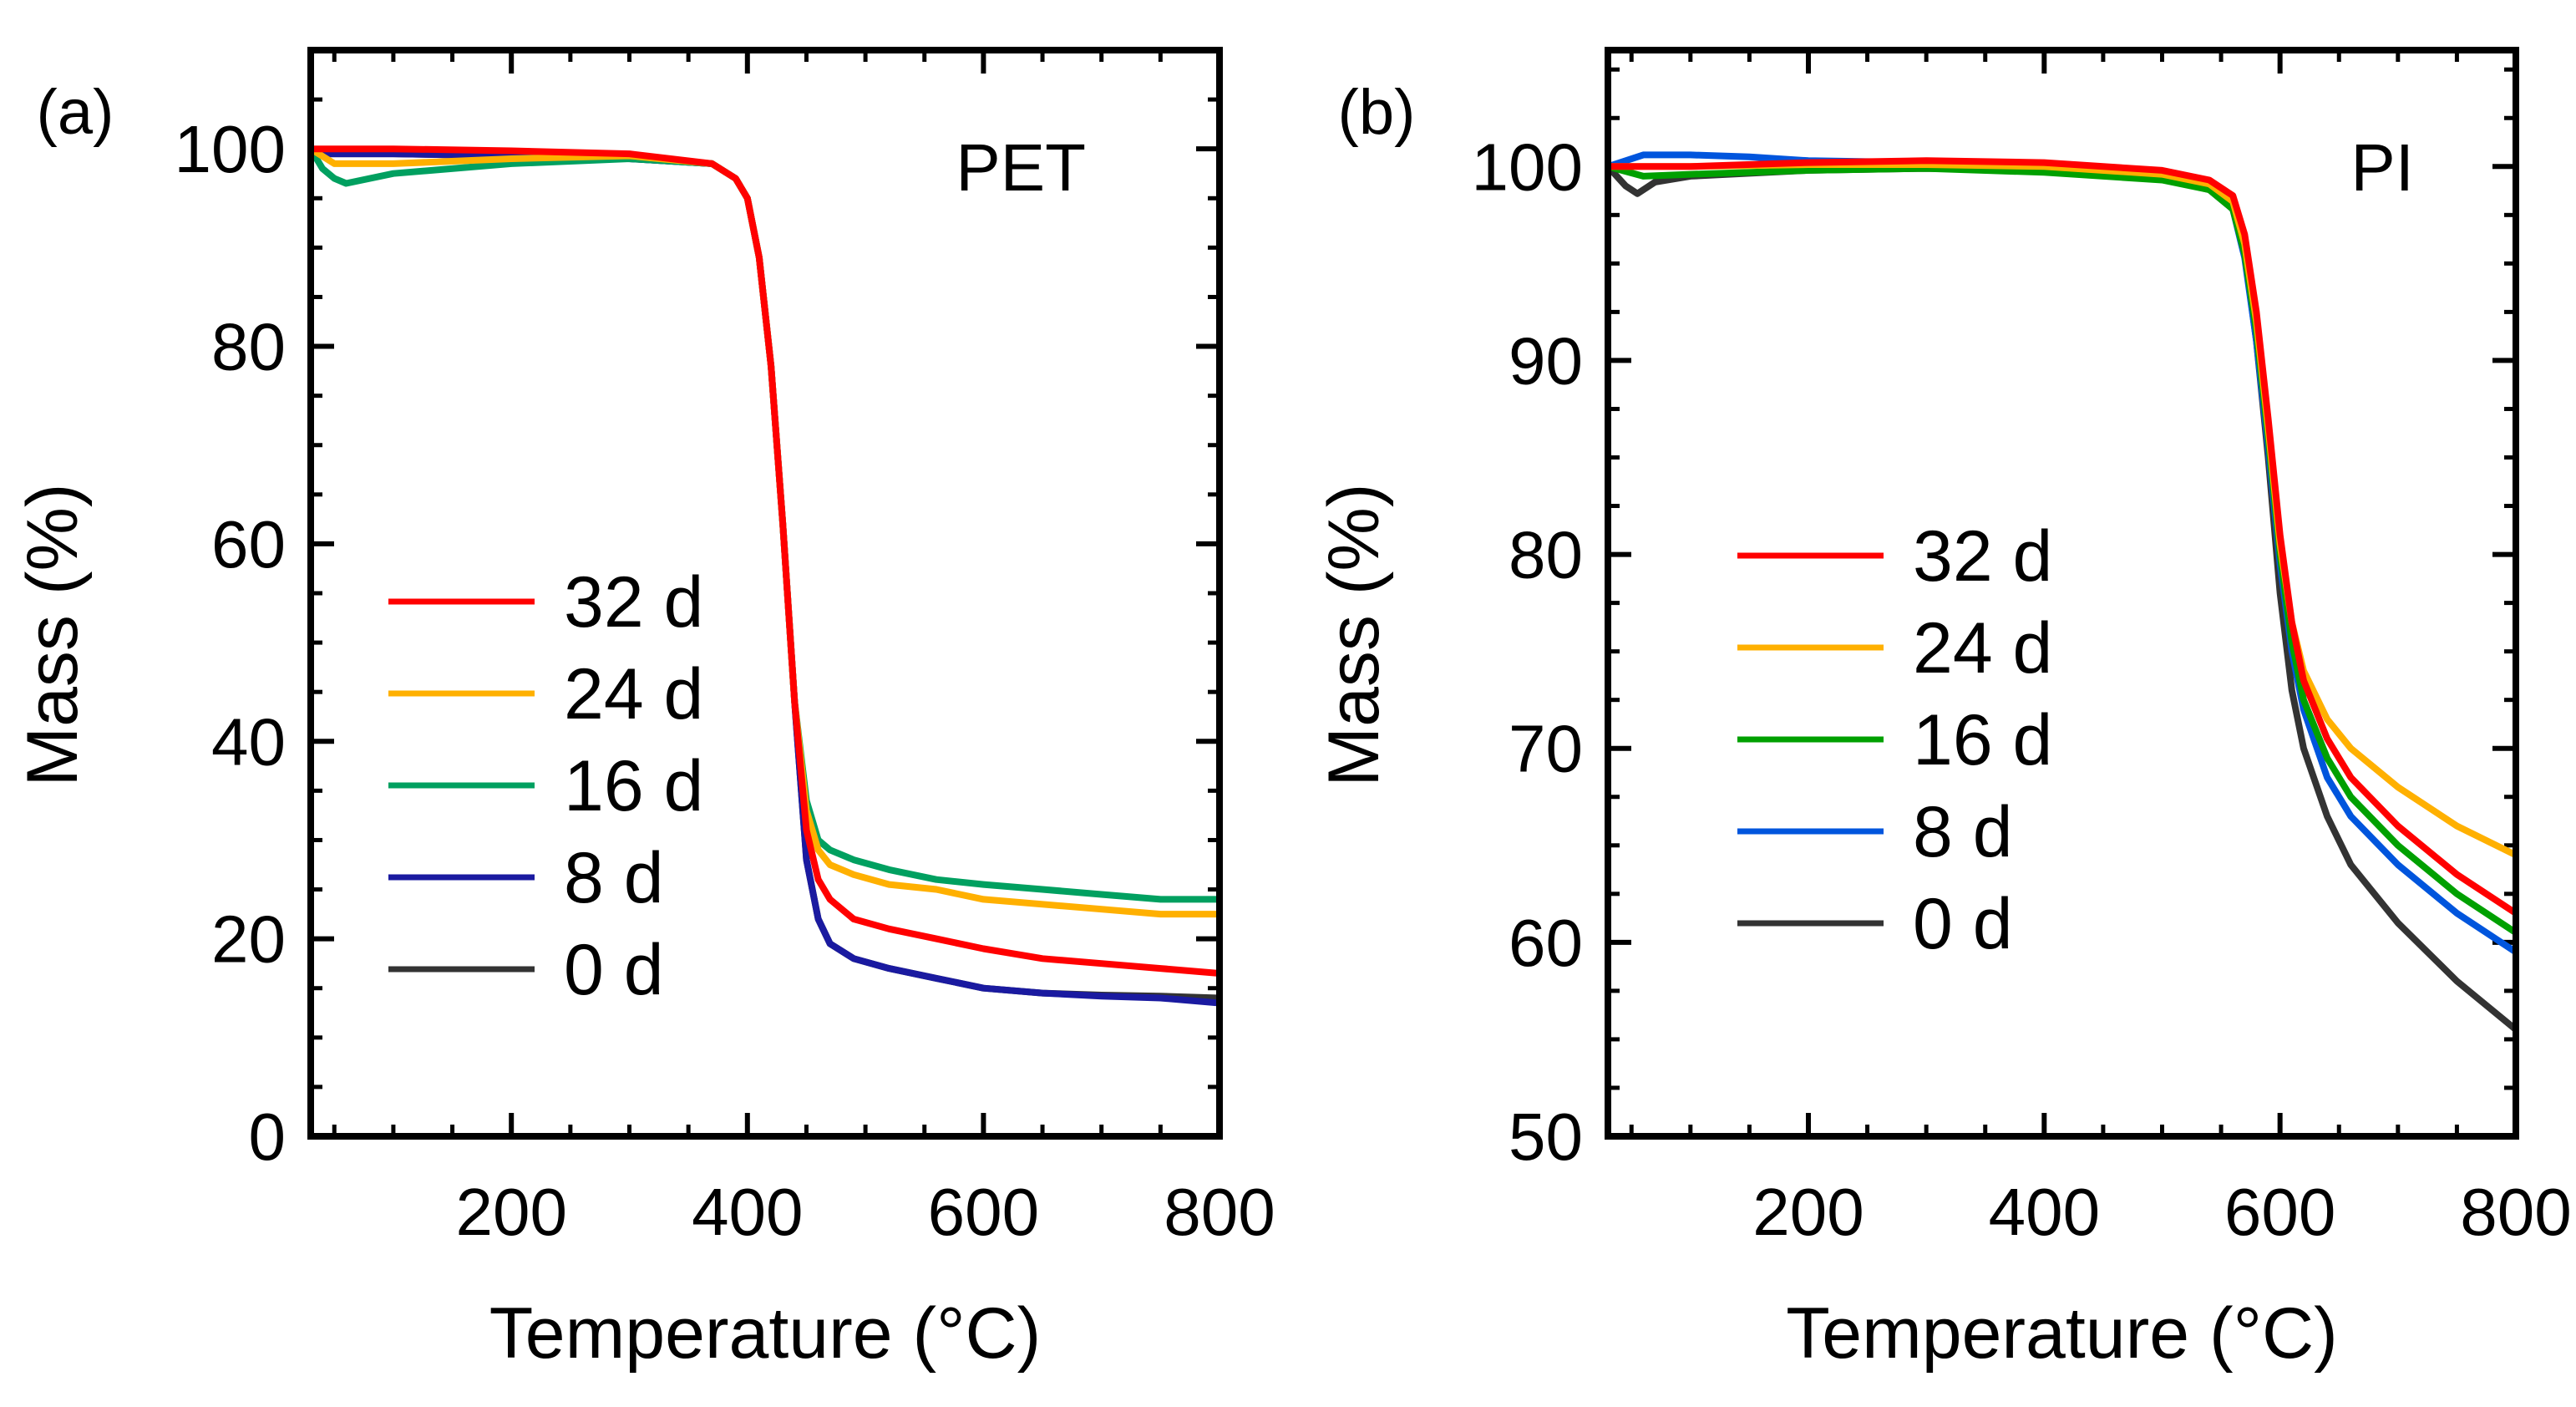 Image resolution: width=2576 pixels, height=1407 pixels. Describe the element at coordinates (1546, 749) in the screenshot. I see `y-tick-label: 70` at that location.